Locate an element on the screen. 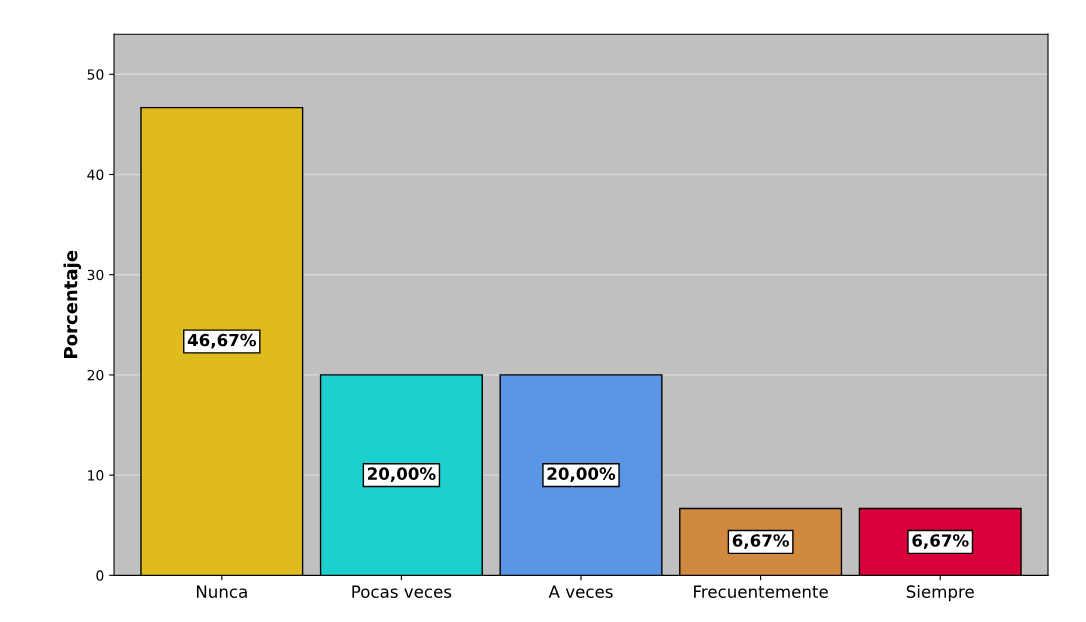  y-tick-label: 10 is located at coordinates (96, 475).